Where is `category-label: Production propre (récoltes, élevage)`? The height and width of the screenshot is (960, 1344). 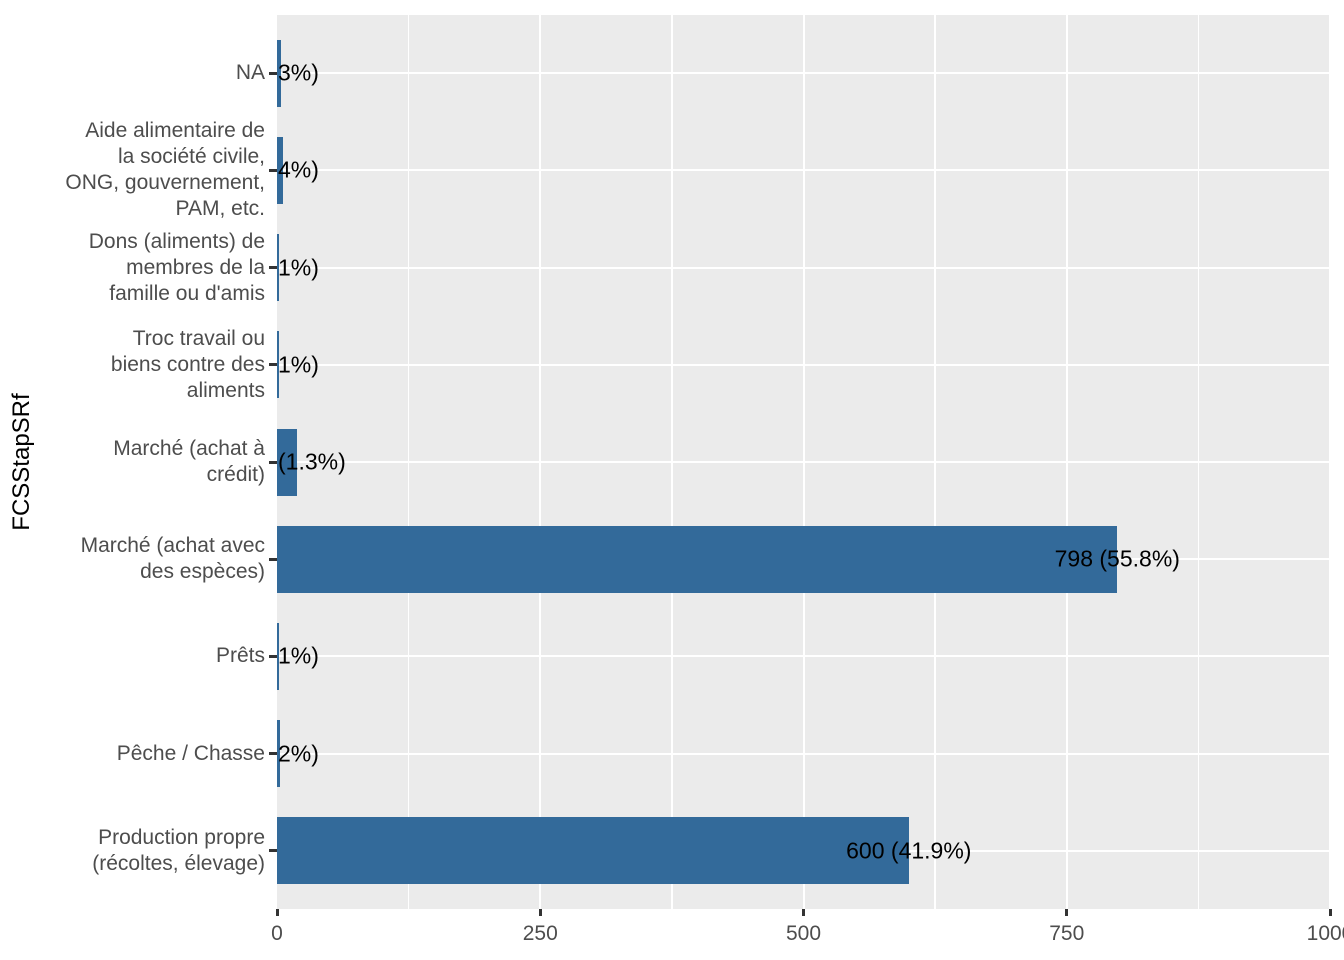
category-label: Production propre (récoltes, élevage) is located at coordinates (178, 850).